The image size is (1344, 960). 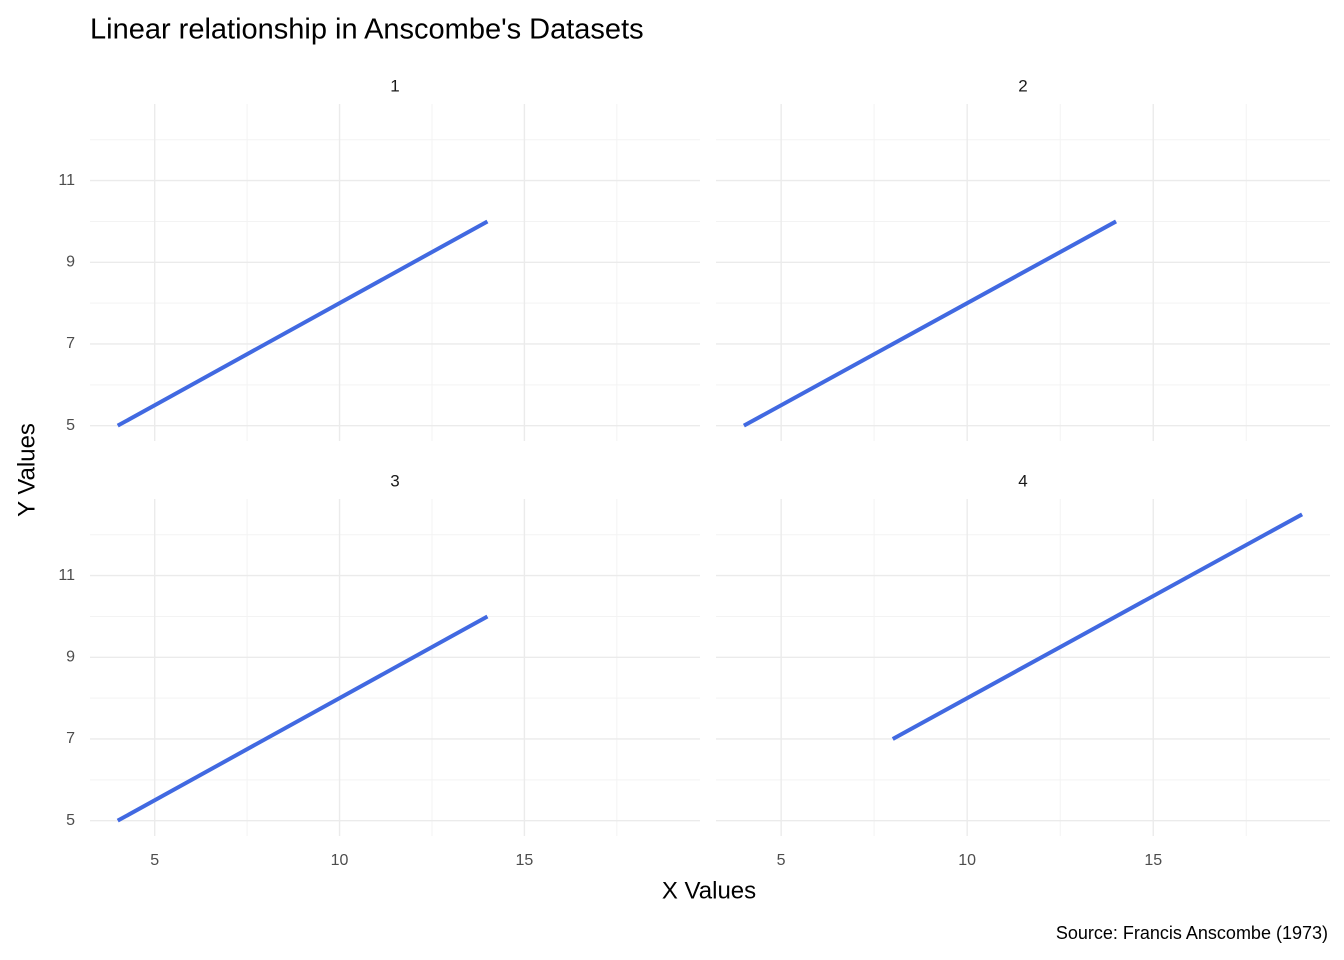 What do you see at coordinates (1192, 933) in the screenshot?
I see `caption: Source: Francis Anscombe (1973)` at bounding box center [1192, 933].